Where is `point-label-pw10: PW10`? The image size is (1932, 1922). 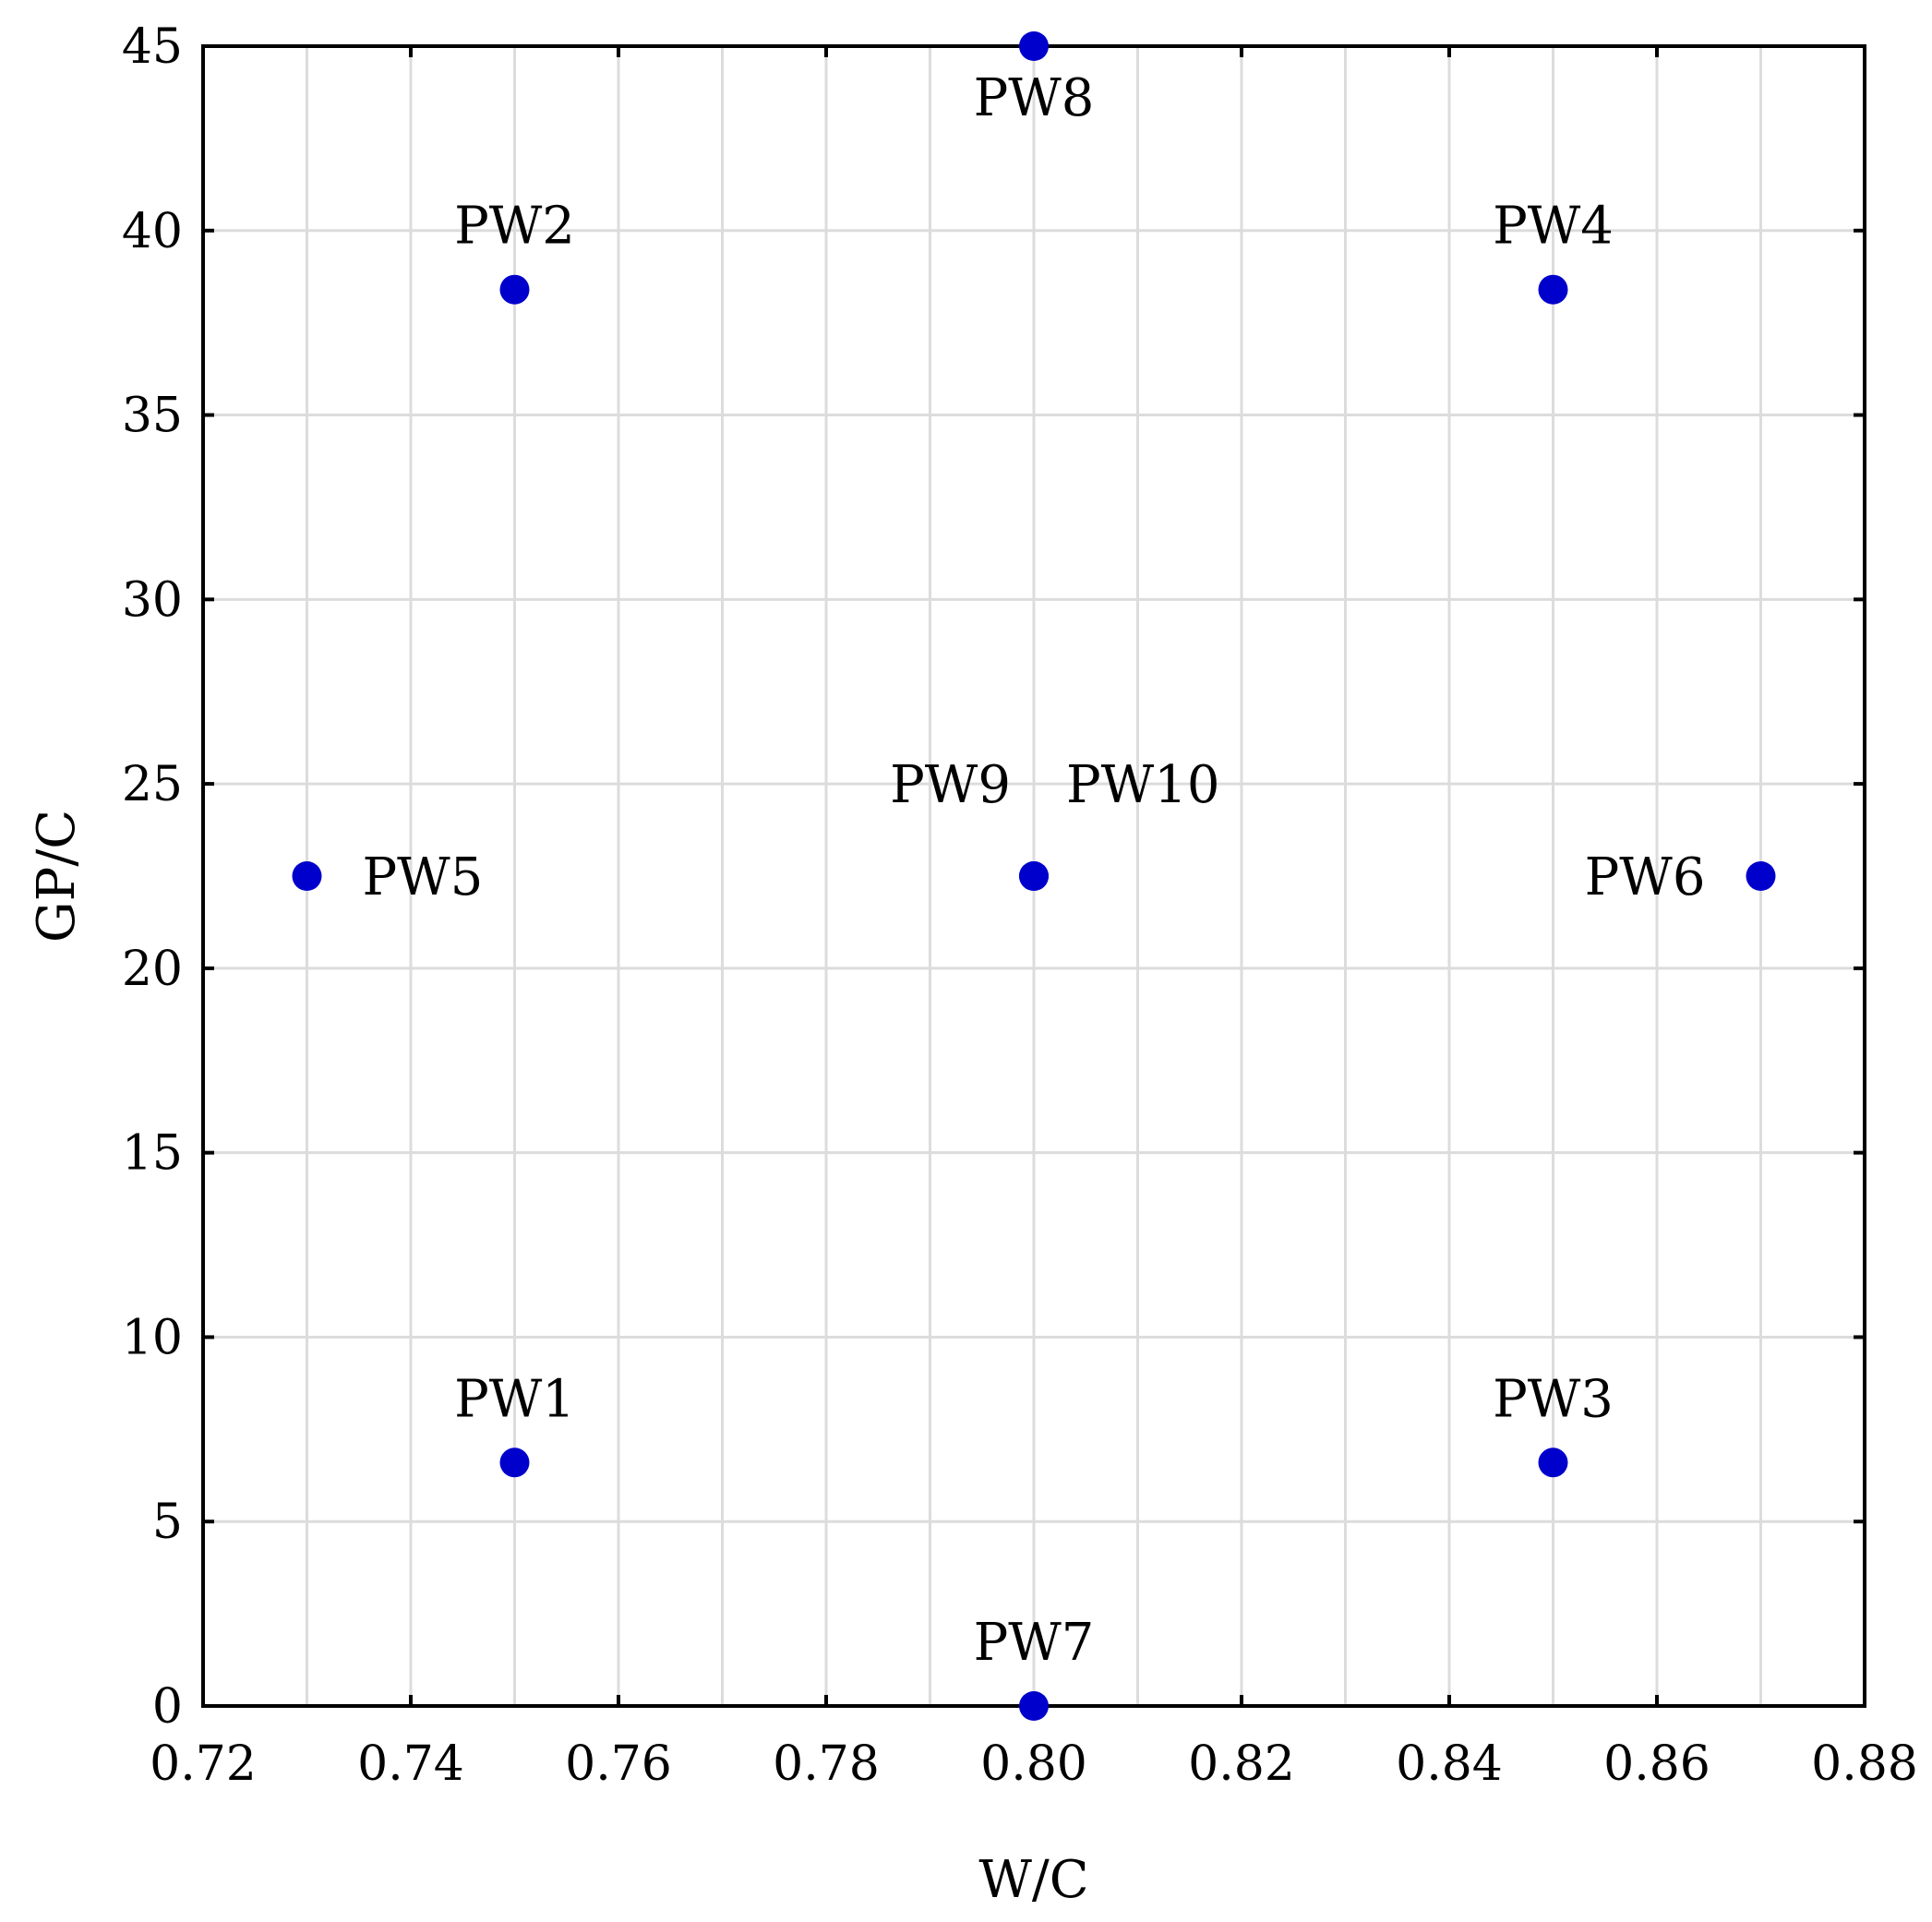 point-label-pw10: PW10 is located at coordinates (1143, 785).